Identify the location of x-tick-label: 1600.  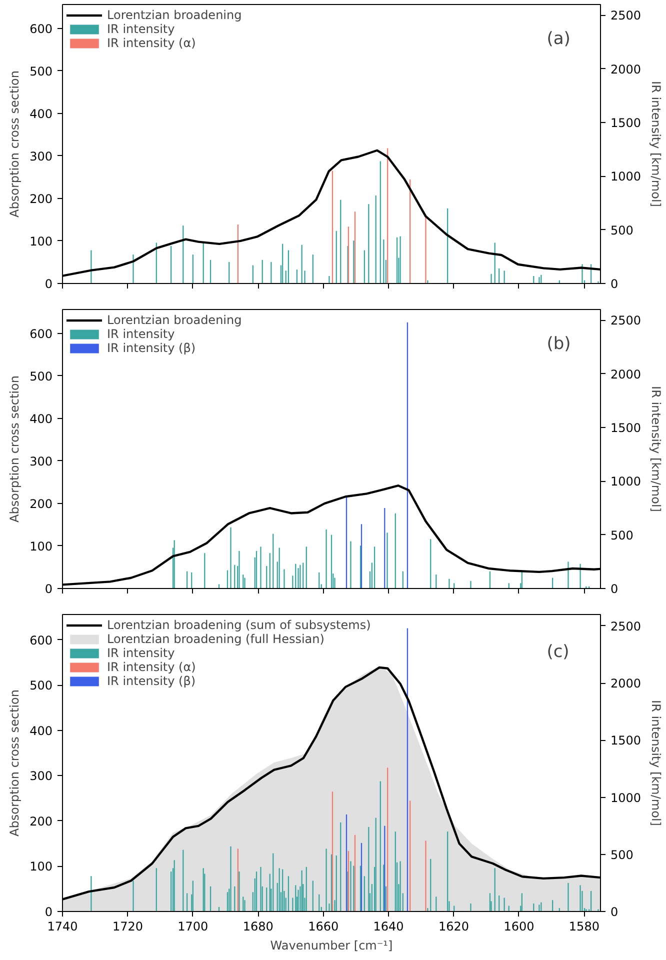
(519, 927).